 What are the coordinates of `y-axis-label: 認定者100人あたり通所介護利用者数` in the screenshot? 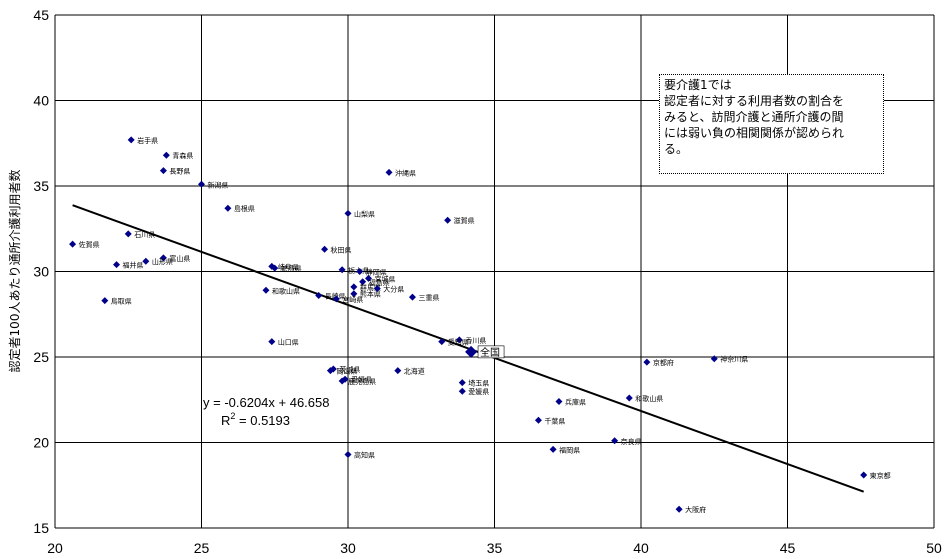 It's located at (14, 271).